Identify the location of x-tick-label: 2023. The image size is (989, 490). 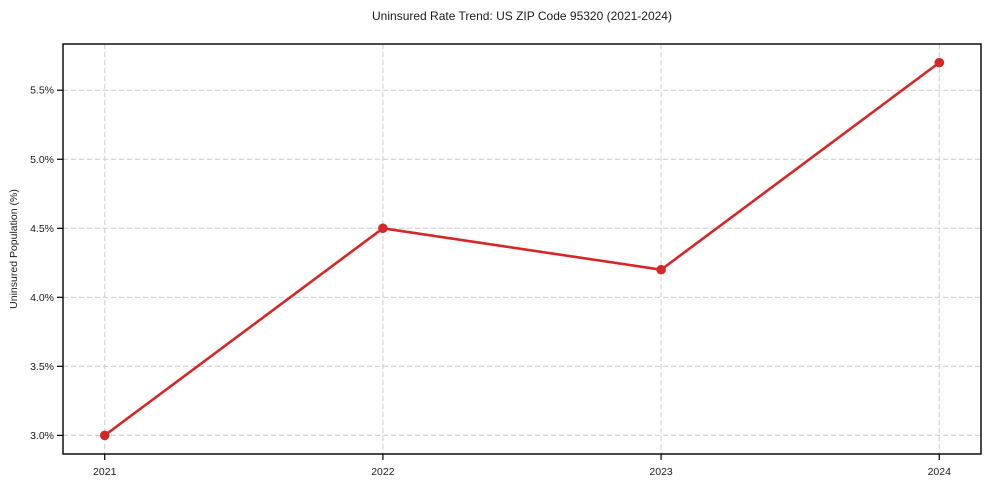
(661, 472).